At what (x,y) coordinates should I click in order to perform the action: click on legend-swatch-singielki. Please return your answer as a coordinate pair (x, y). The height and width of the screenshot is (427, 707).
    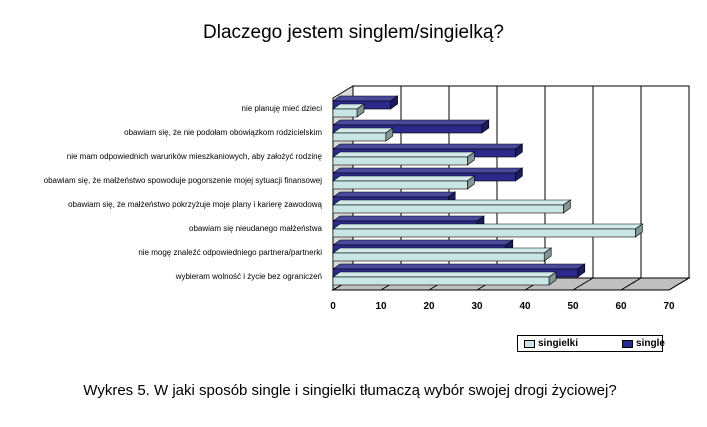
    Looking at the image, I should click on (529, 343).